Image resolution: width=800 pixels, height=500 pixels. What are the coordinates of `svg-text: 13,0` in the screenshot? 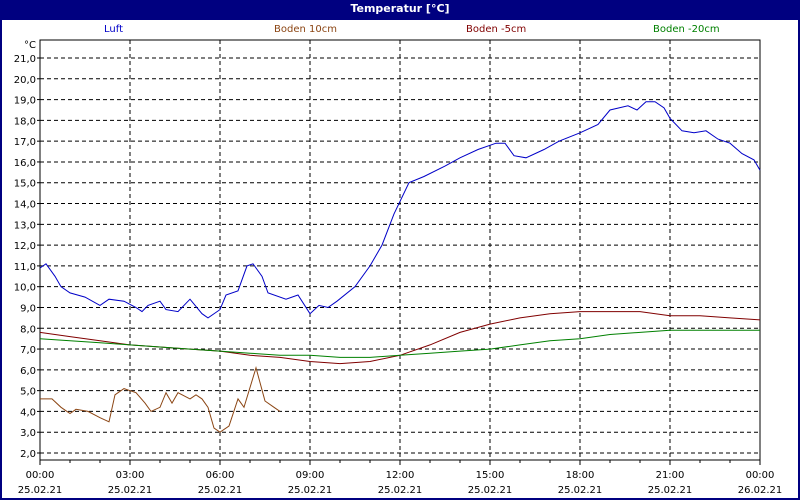 It's located at (25, 225).